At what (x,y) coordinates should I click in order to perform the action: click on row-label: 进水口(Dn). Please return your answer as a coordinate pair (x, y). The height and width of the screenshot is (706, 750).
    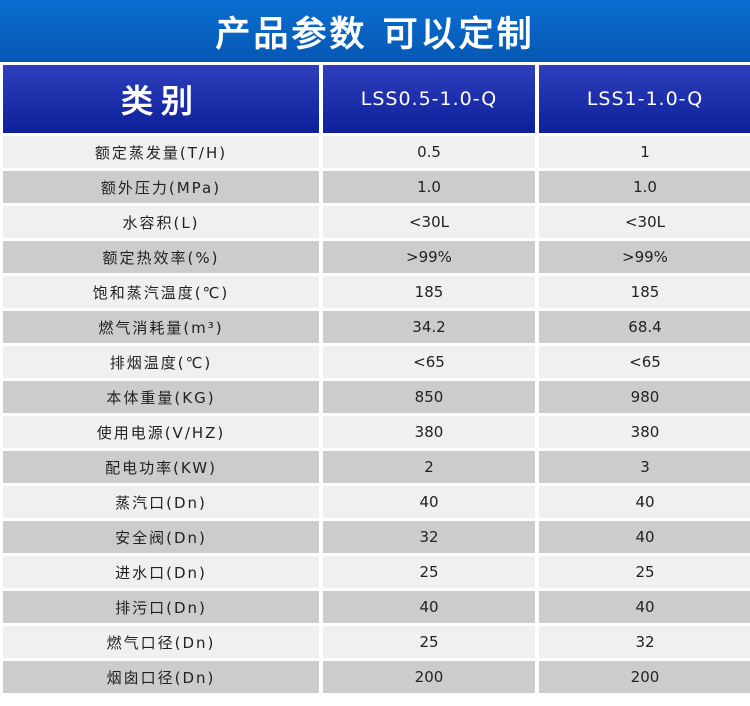
    Looking at the image, I should click on (161, 572).